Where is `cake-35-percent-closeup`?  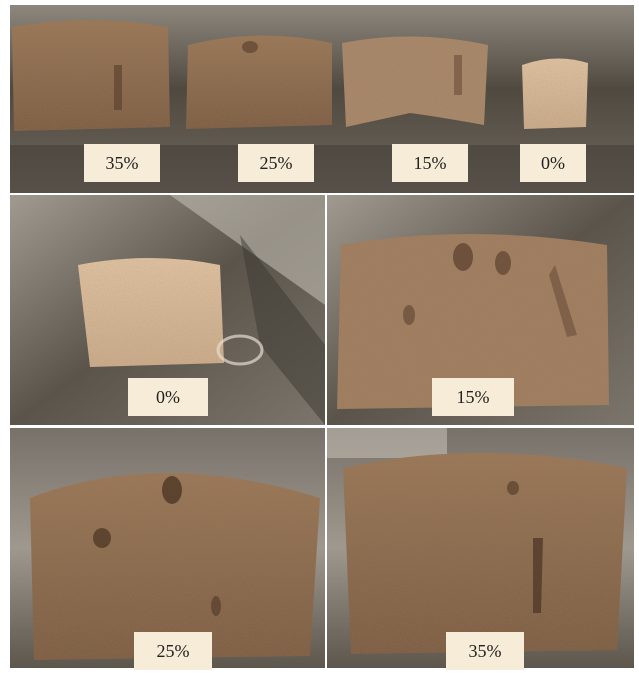
cake-35-percent-closeup is located at coordinates (485, 553).